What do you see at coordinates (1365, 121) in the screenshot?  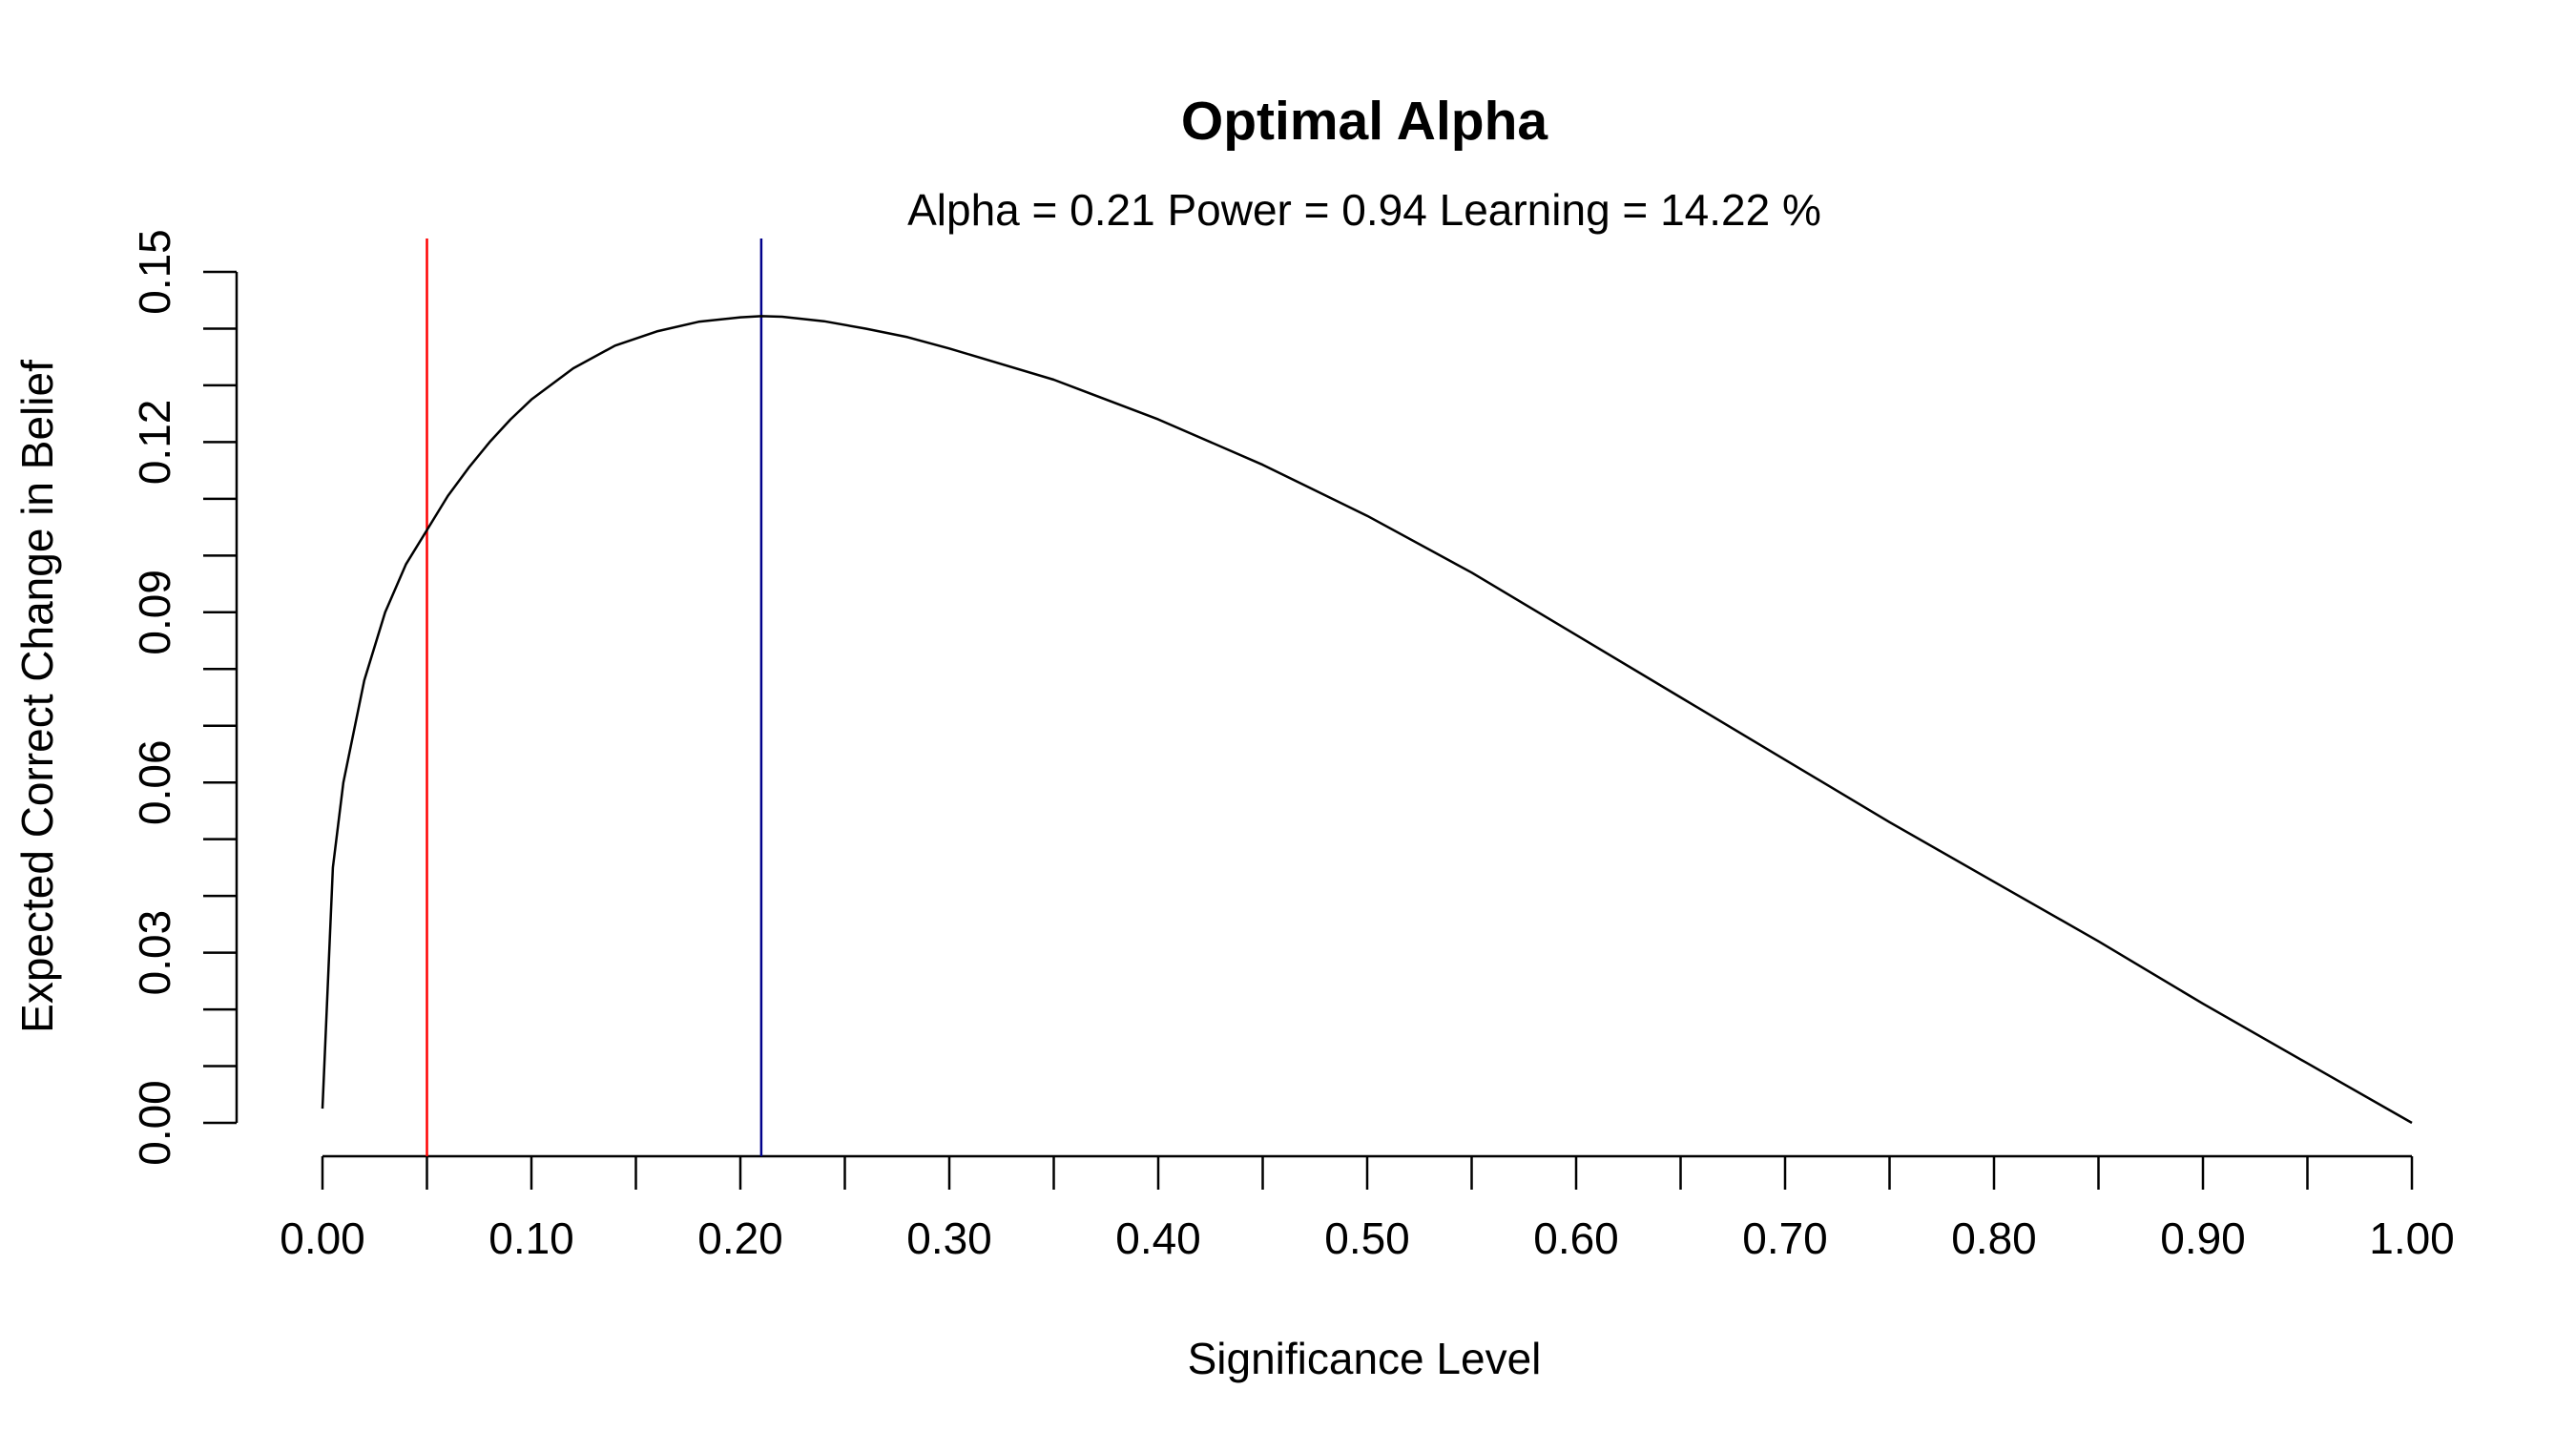 I see `chart-title: Optimal Alpha` at bounding box center [1365, 121].